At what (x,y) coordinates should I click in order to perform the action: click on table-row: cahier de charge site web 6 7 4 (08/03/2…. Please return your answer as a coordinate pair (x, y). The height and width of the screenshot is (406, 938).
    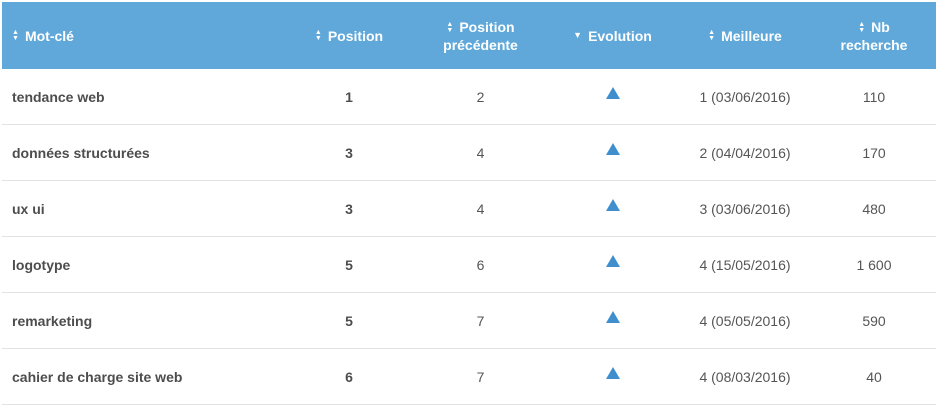
    Looking at the image, I should click on (469, 377).